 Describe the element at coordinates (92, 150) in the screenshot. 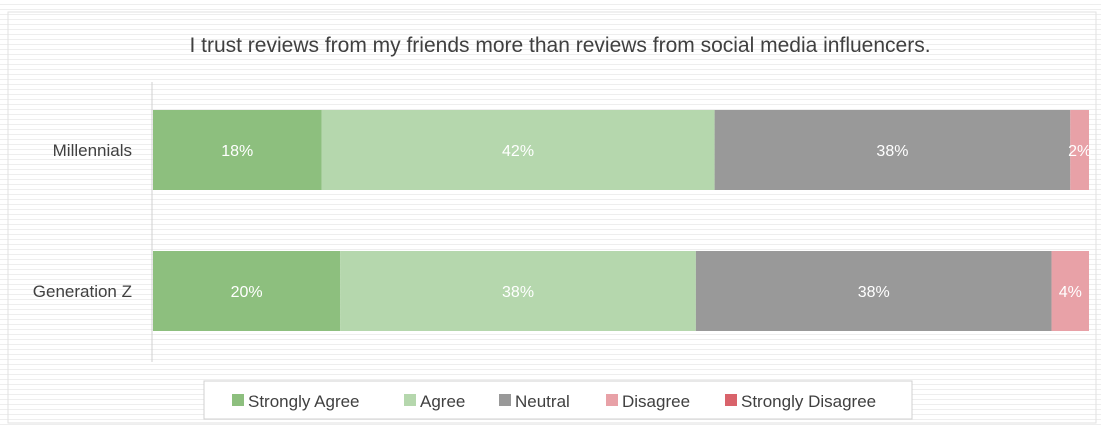

I see `category-label: Millennials` at that location.